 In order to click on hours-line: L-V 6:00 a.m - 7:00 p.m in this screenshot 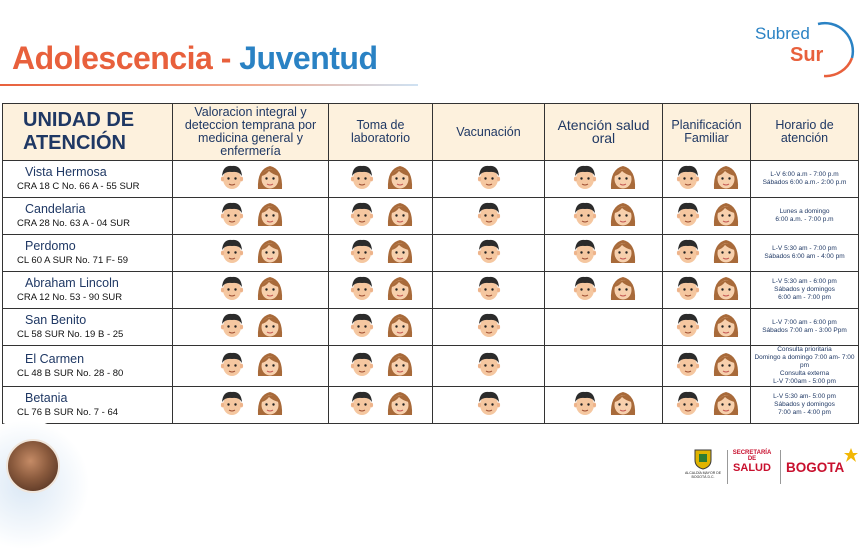, I will do `click(804, 174)`.